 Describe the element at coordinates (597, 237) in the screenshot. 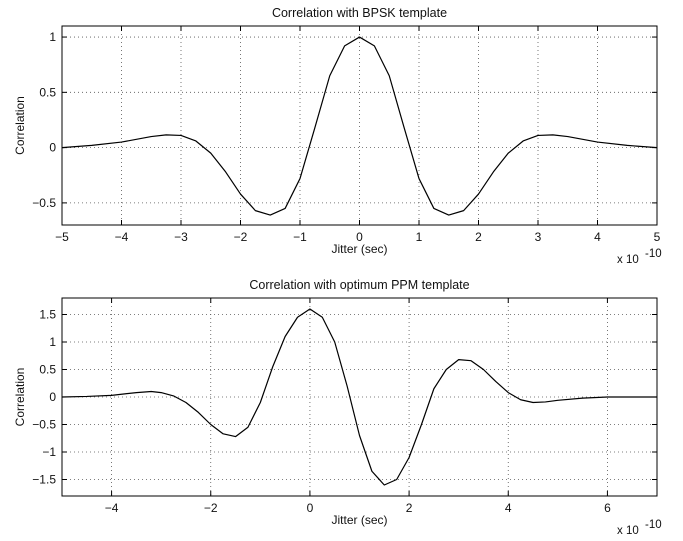

I see `chart-0-x-tick-label-9: 4` at that location.